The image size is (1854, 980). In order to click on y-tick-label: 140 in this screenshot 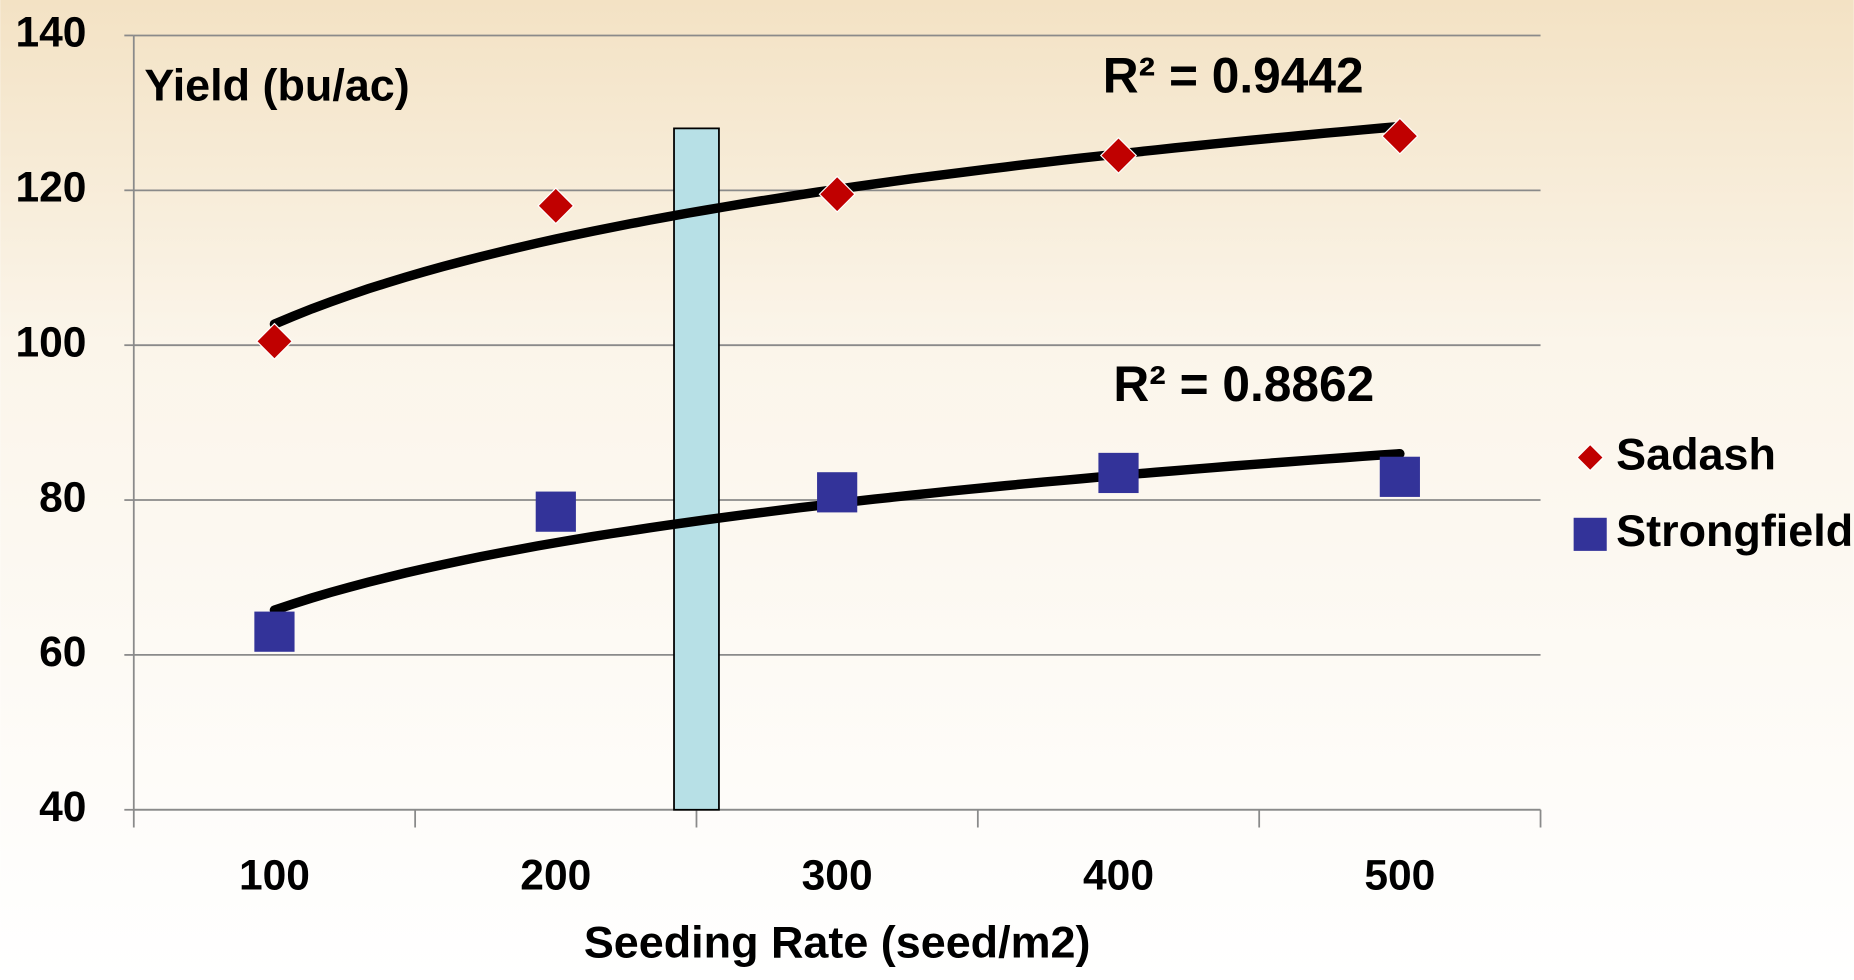, I will do `click(50, 33)`.